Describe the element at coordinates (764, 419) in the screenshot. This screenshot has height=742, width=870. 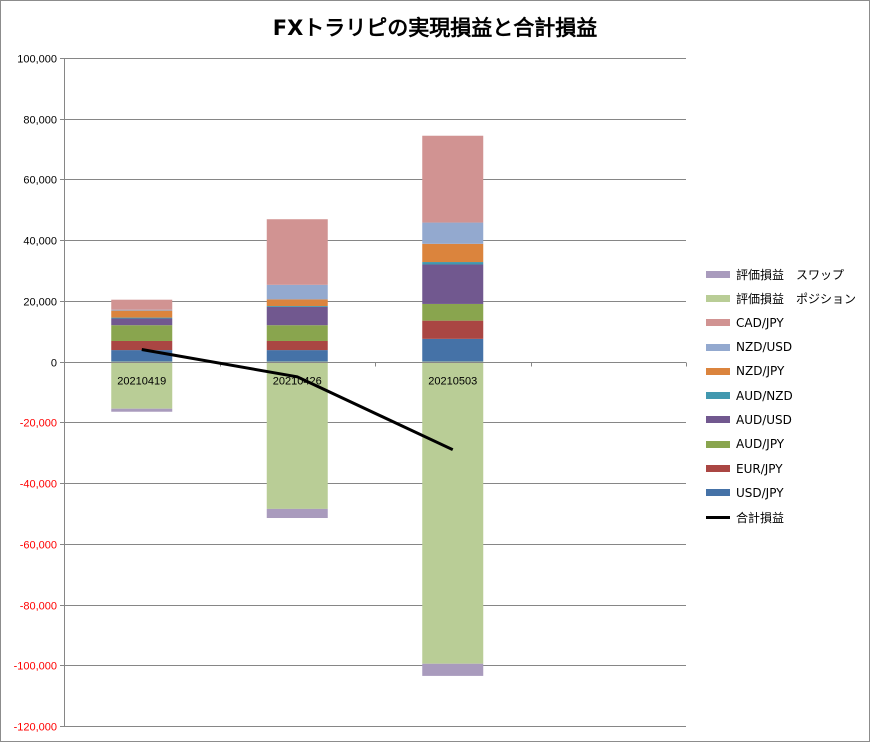
I see `legend-label: AUD/USD` at that location.